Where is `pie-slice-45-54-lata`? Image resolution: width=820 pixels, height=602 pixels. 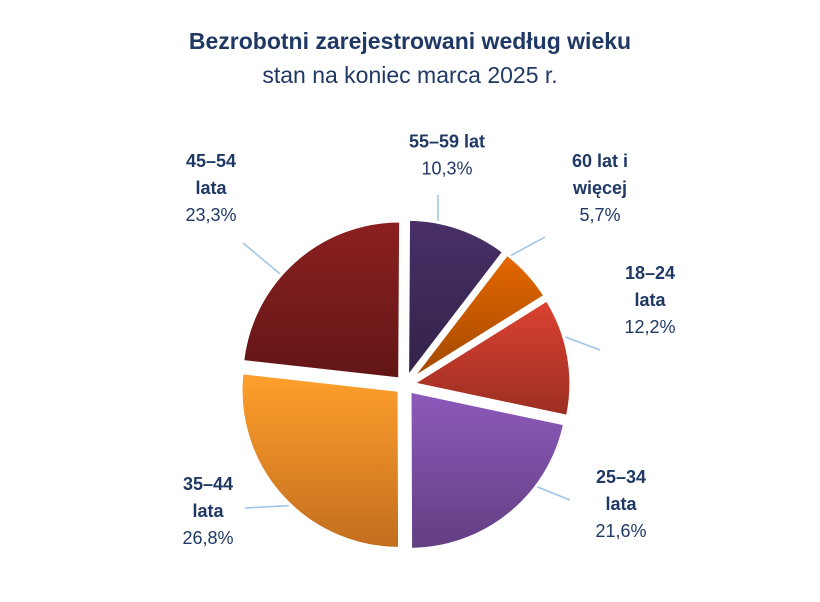 pie-slice-45-54-lata is located at coordinates (322, 300).